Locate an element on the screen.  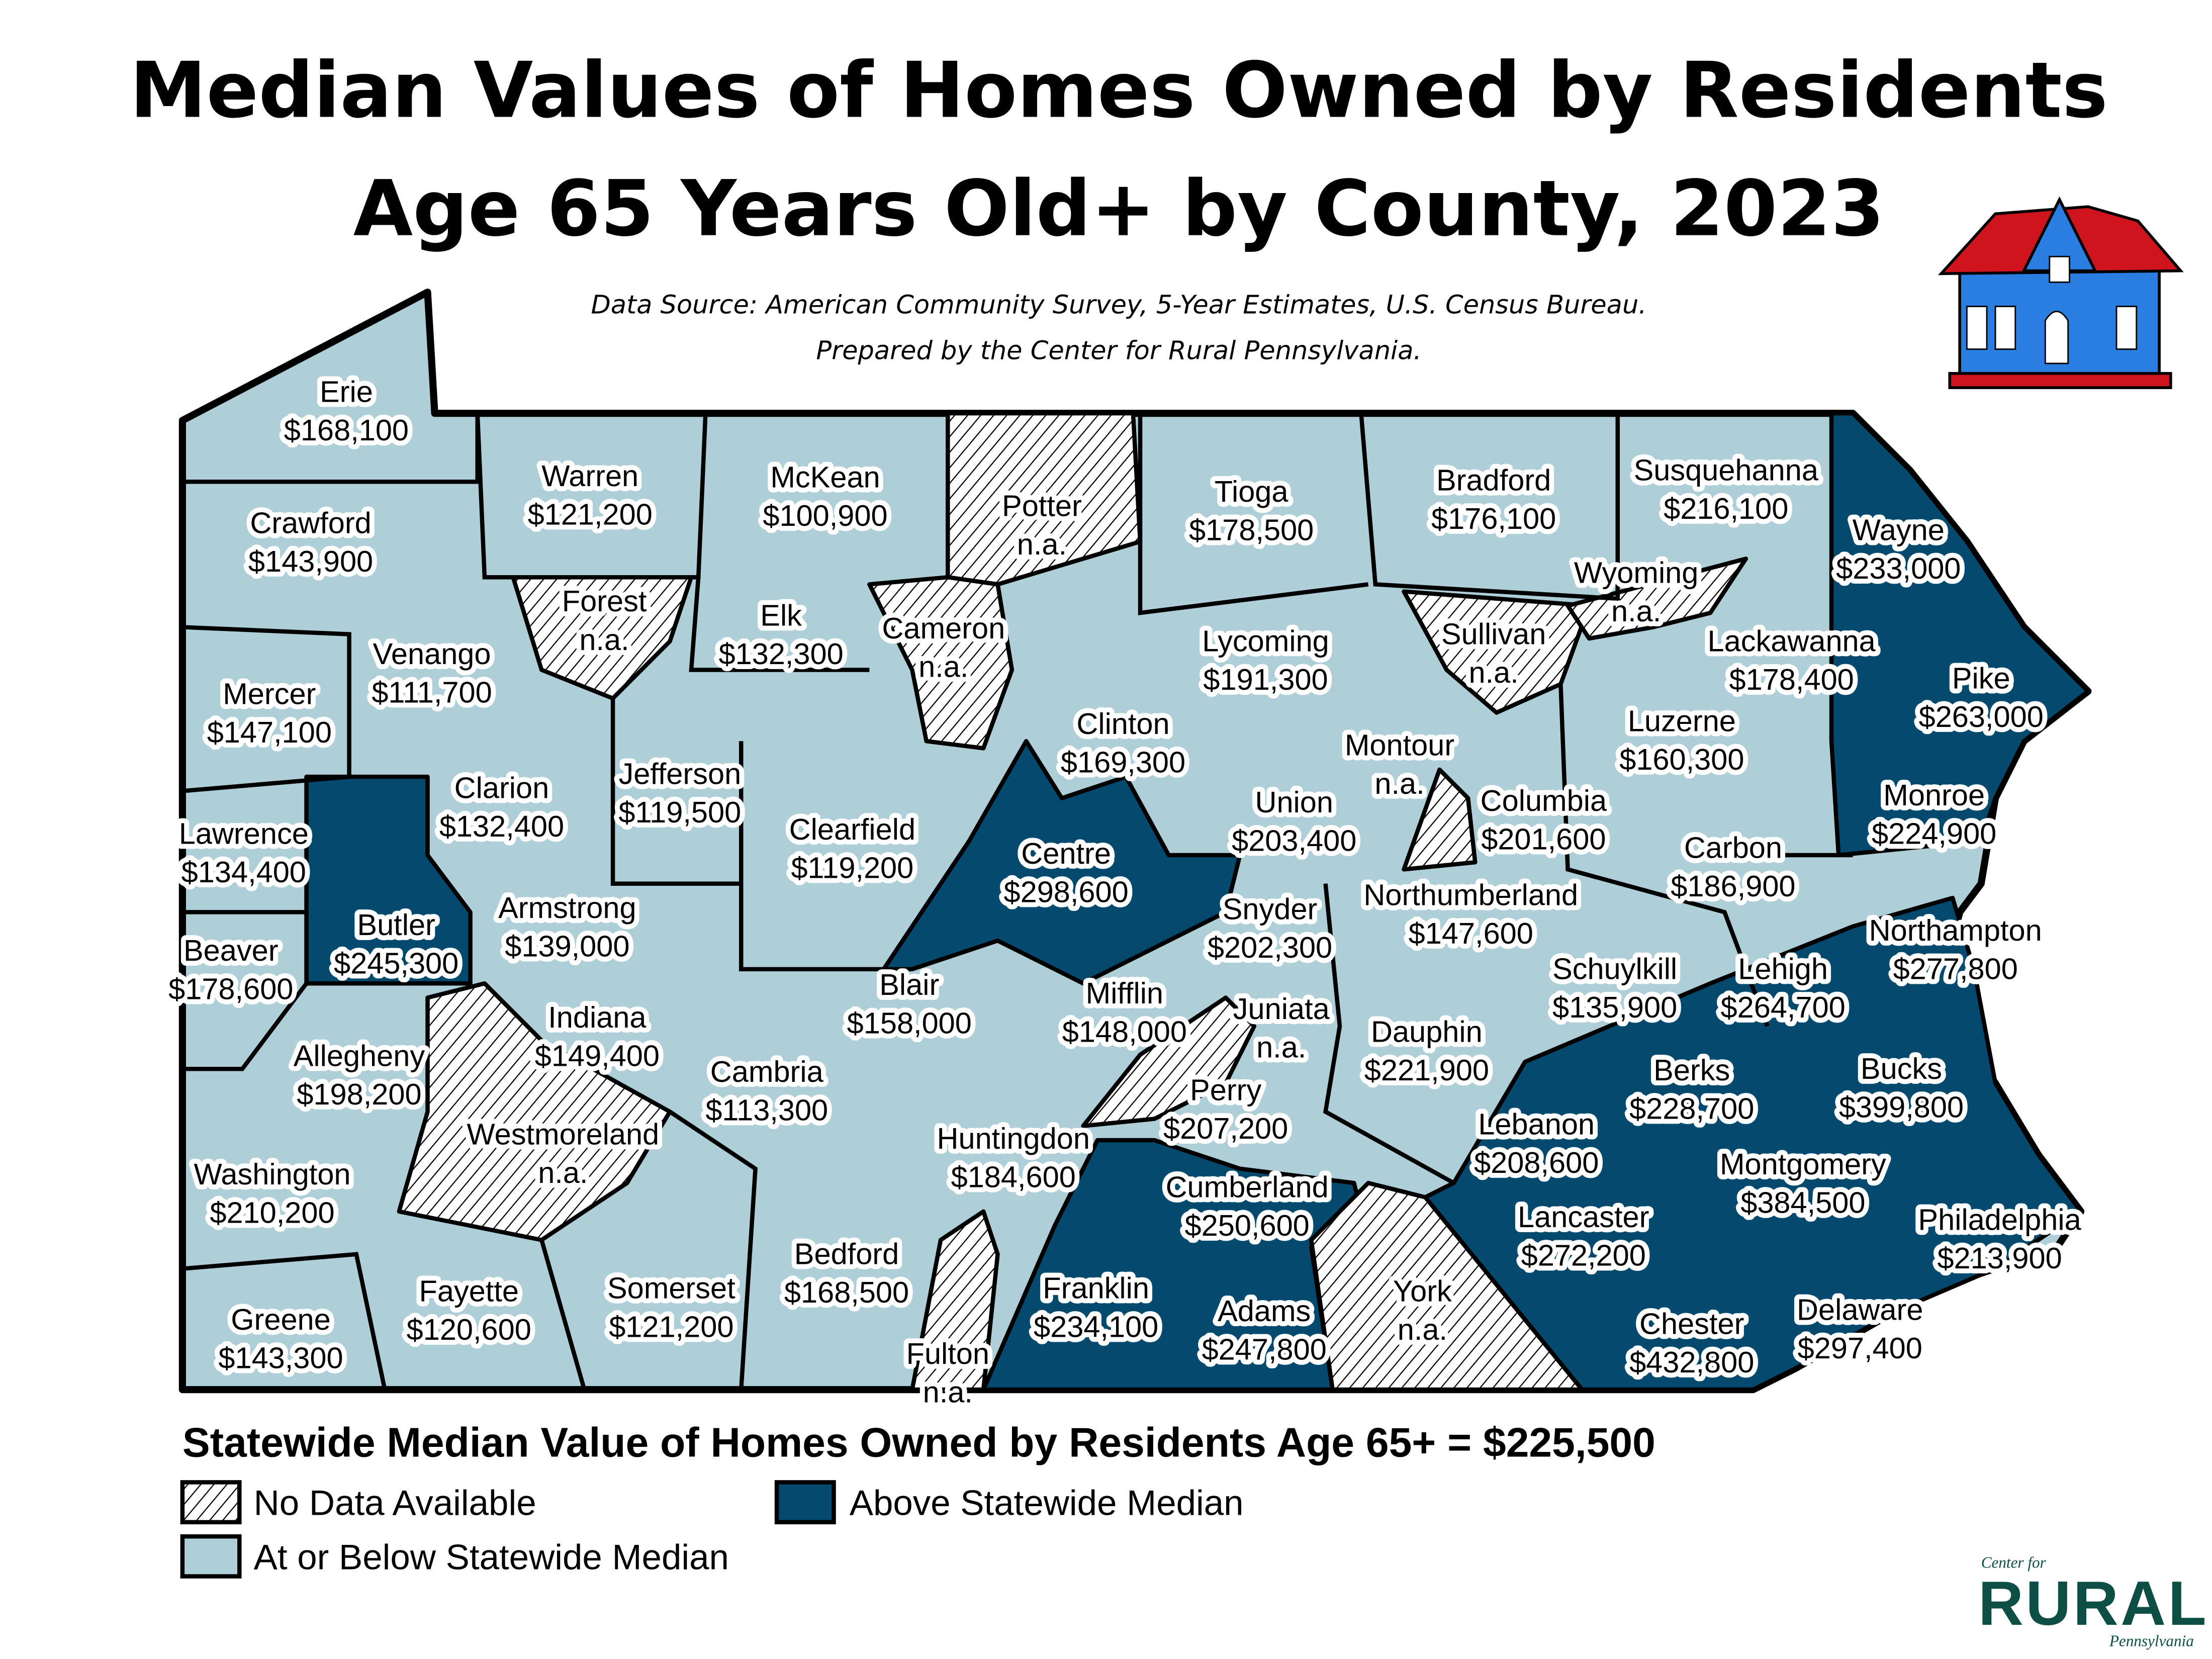
county-centre is located at coordinates (1061, 862).